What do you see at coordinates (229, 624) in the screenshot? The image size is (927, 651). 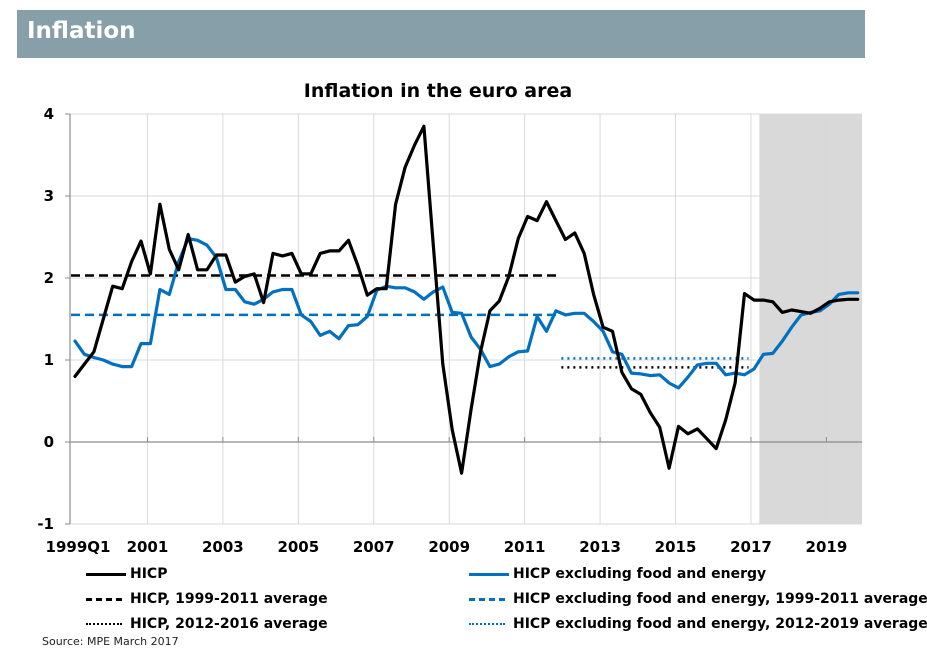 I see `legend-label: HICP, 2012-2016 average` at bounding box center [229, 624].